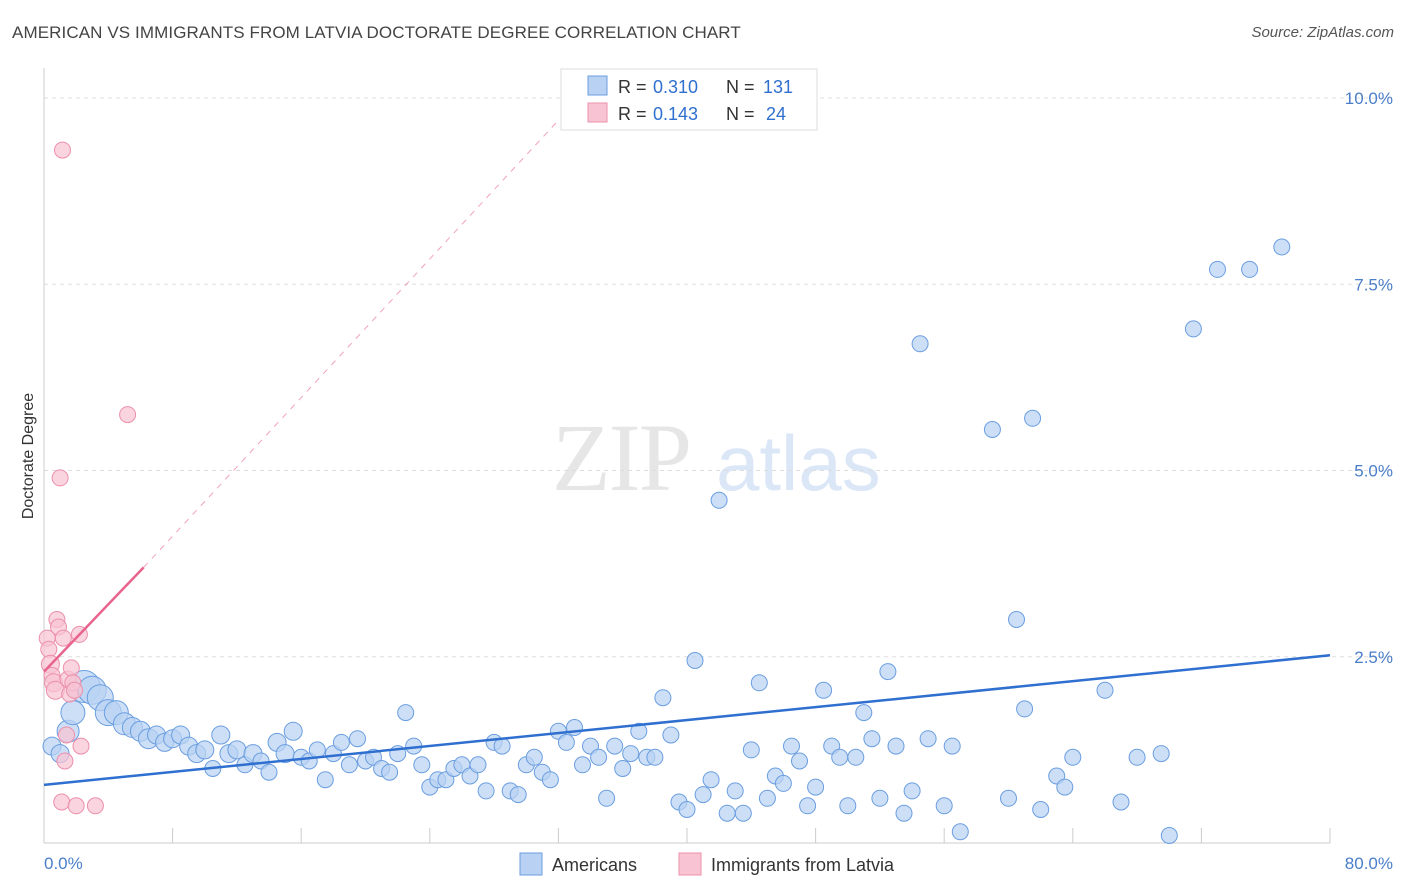  What do you see at coordinates (778, 87) in the screenshot?
I see `legend-n-value-americans: 131` at bounding box center [778, 87].